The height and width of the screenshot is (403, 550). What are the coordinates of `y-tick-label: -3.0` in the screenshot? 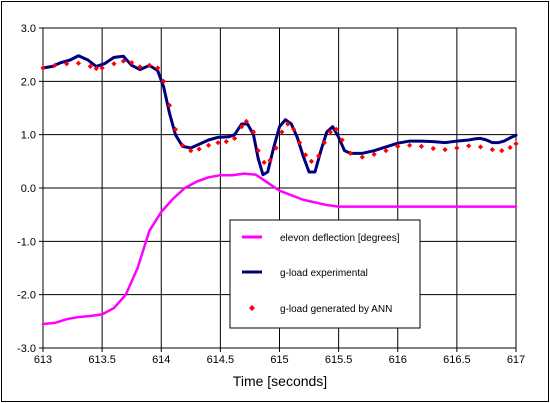 It's located at (26, 349).